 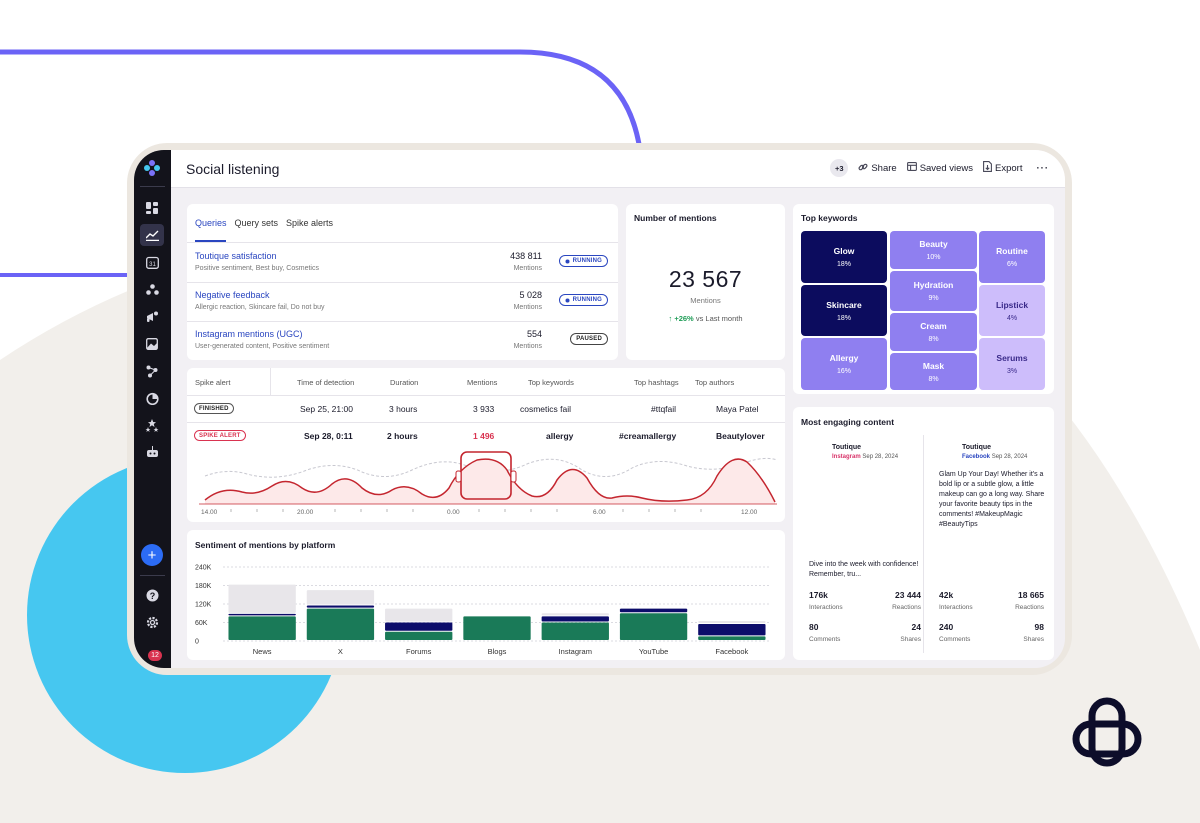 I want to click on network-icon, so click(x=152, y=371).